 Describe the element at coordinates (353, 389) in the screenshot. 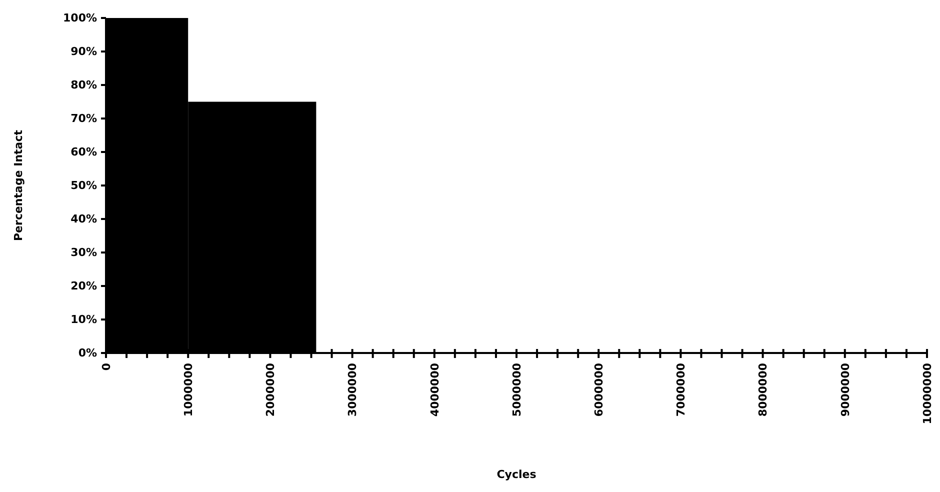

I see `x-tick-label: 3000000` at that location.